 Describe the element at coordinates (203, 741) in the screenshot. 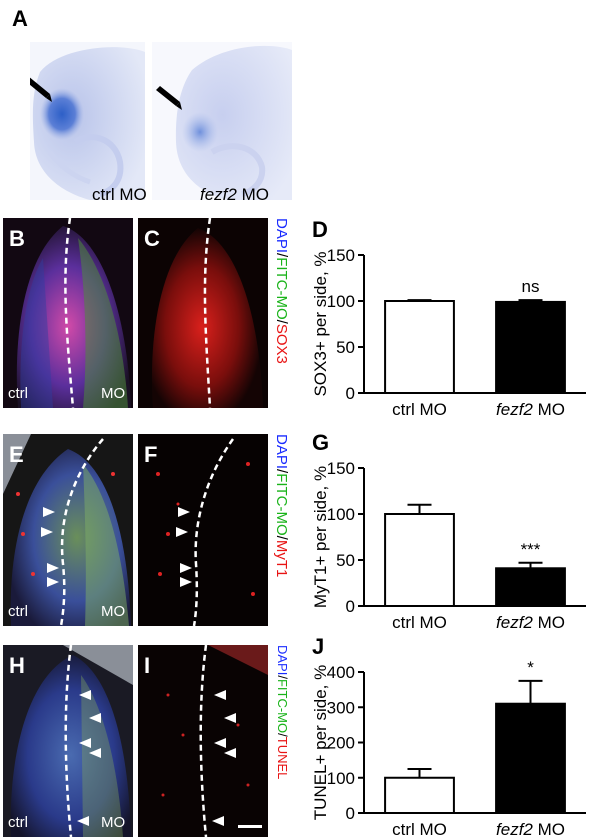

I see `micrograph-i: I` at that location.